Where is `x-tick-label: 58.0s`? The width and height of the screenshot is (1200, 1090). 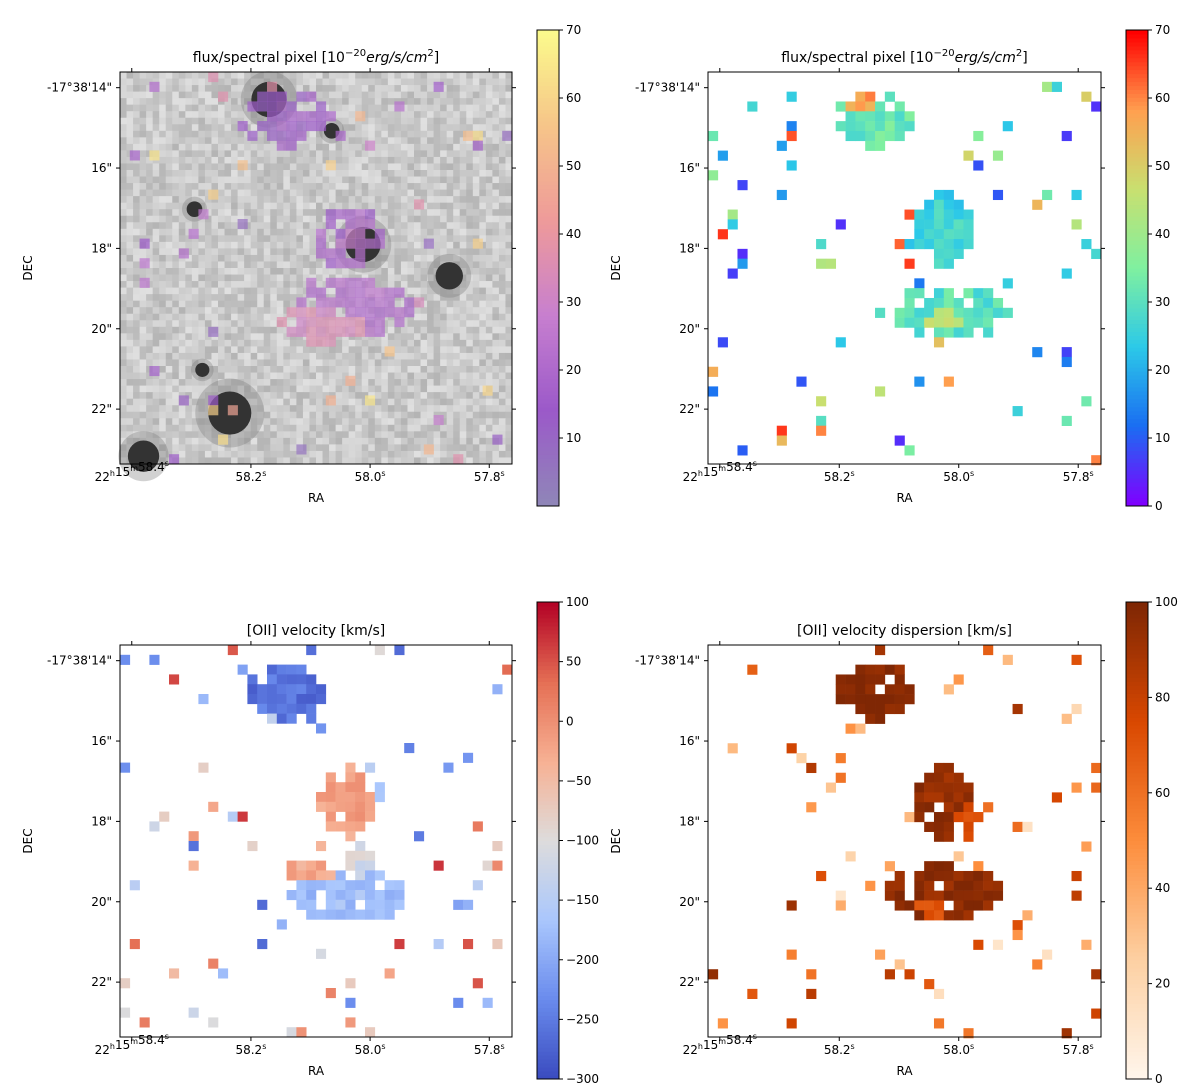
x-tick-label: 58.0s is located at coordinates (370, 1049).